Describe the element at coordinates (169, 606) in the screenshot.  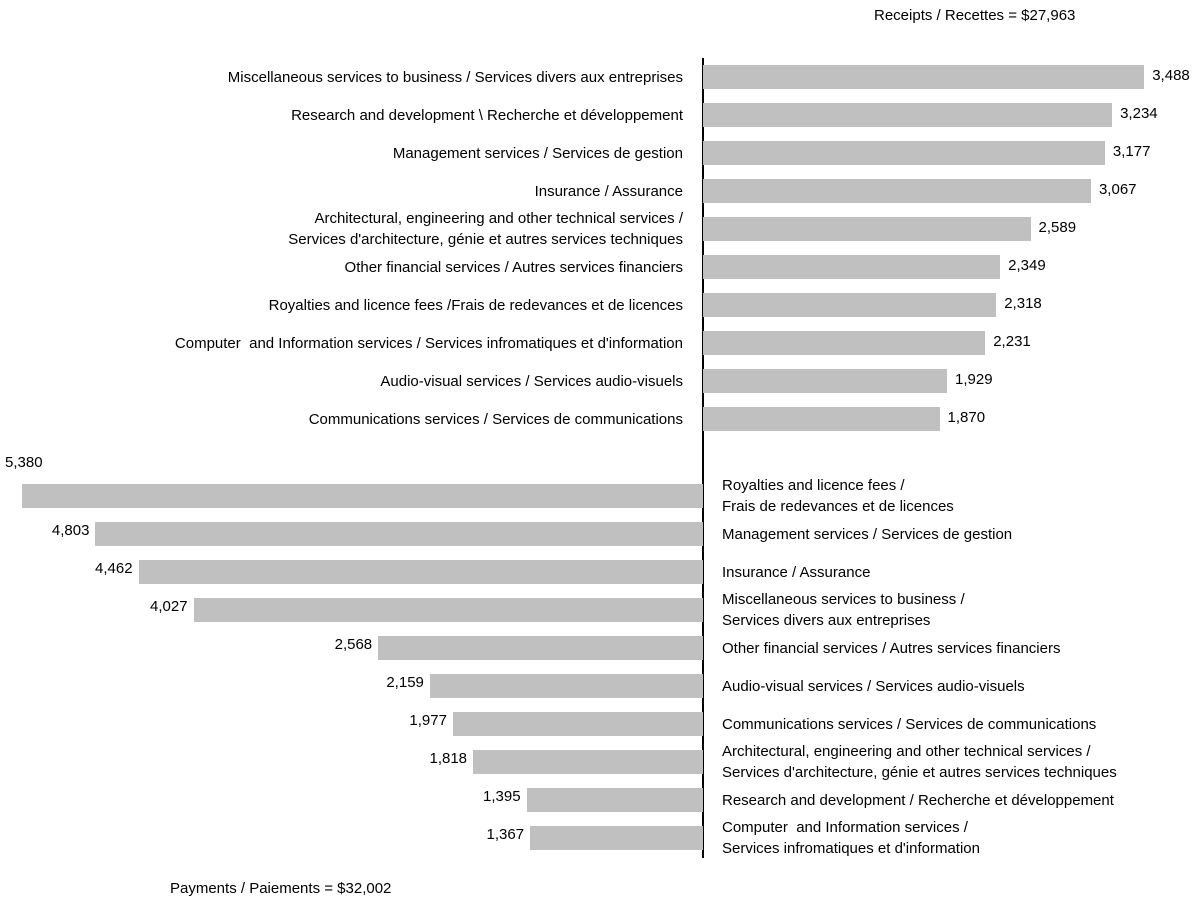
I see `value-label: 4,027` at that location.